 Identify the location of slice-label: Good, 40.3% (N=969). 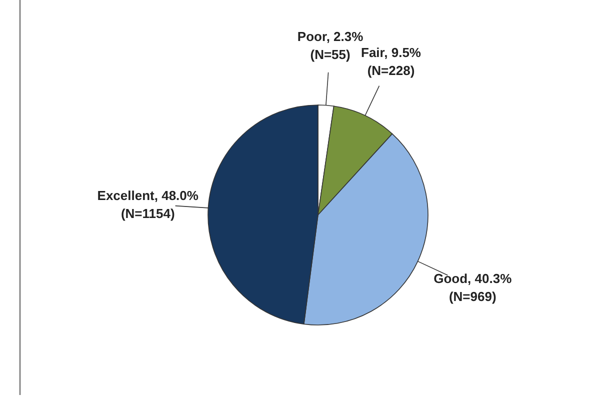
(473, 287).